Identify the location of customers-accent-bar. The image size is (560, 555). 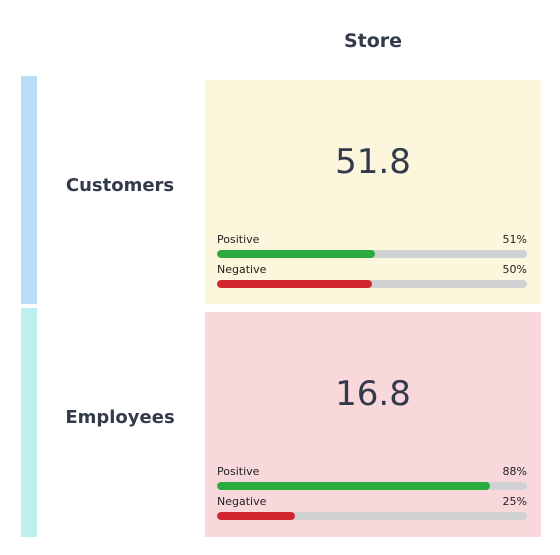
(29, 190).